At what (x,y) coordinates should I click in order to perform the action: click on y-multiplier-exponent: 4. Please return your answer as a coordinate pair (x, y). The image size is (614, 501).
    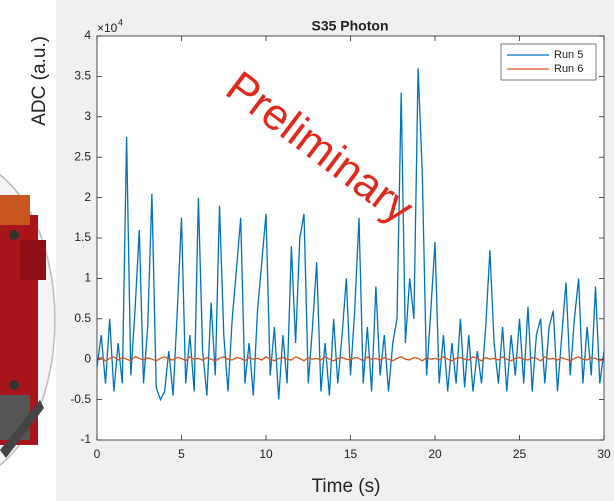
    Looking at the image, I should click on (120, 22).